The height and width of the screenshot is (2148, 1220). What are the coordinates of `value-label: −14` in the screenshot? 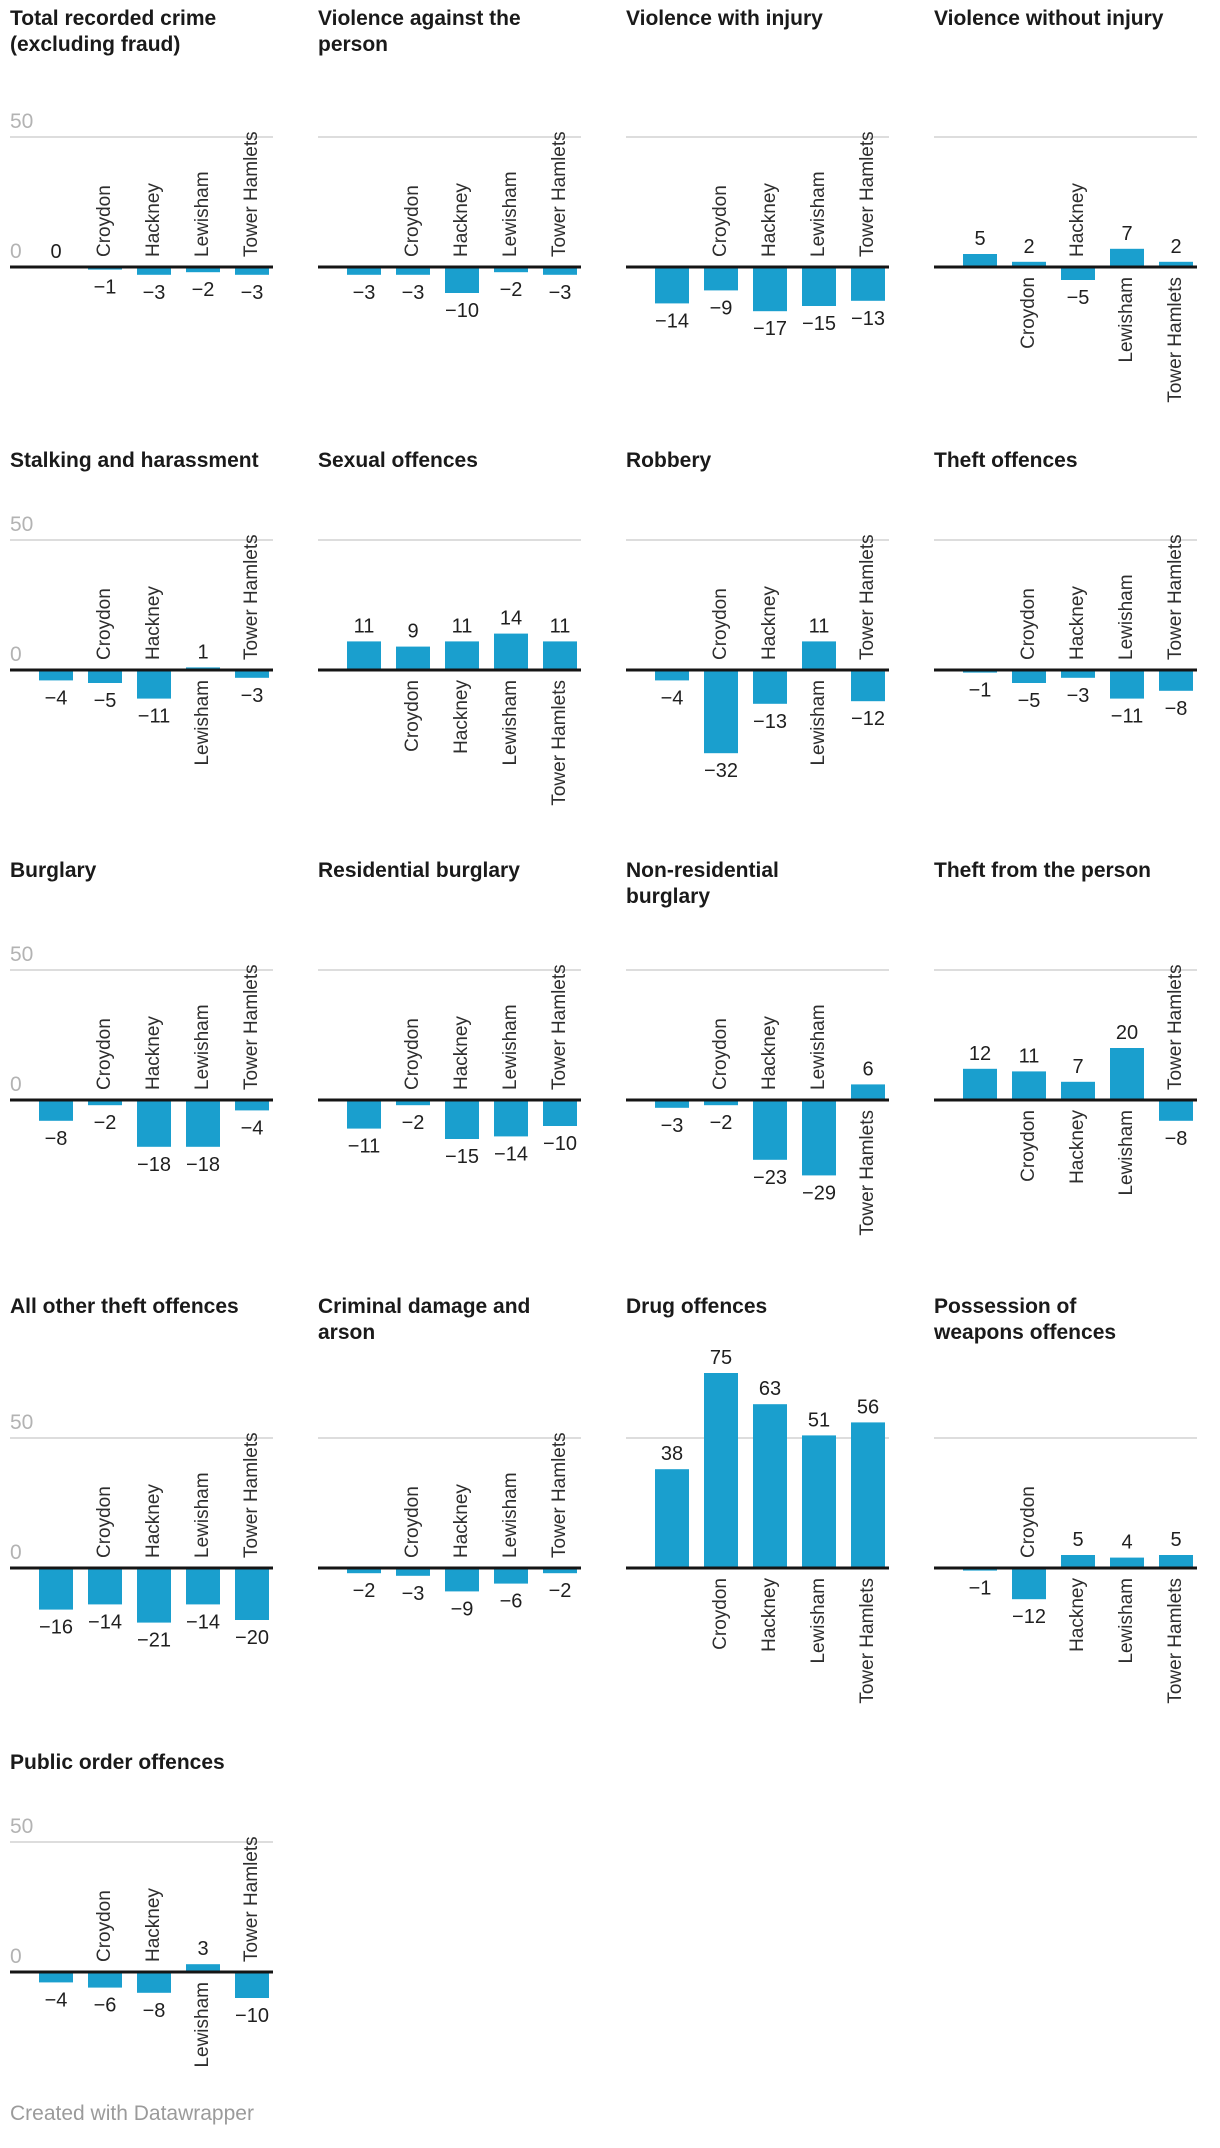 It's located at (203, 1622).